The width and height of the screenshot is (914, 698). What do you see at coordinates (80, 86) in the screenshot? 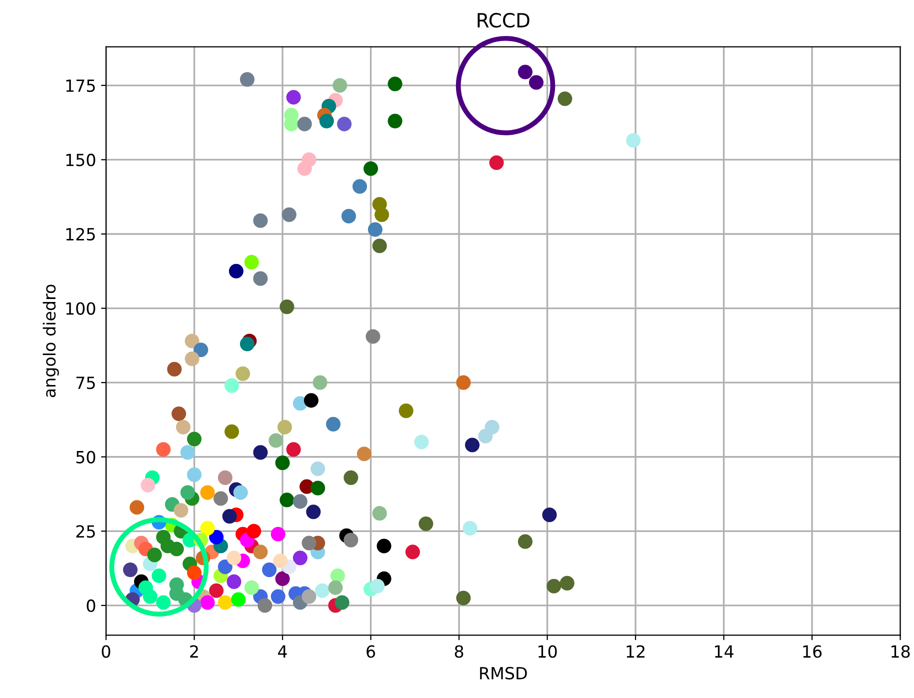
I see `y-tick-label: 175` at bounding box center [80, 86].